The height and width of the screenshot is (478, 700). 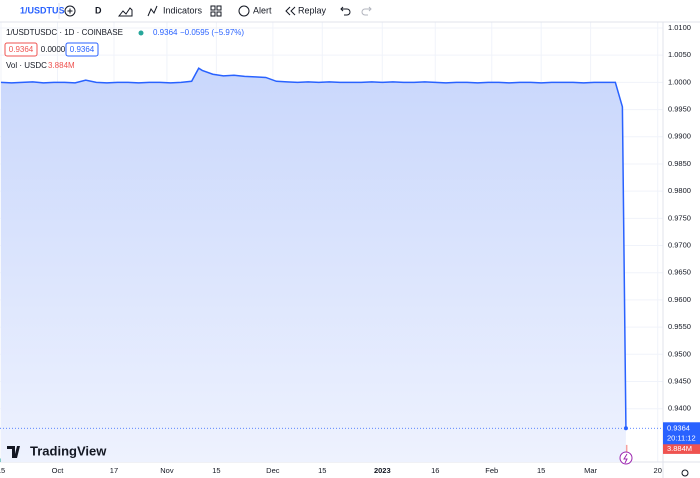 I want to click on flash-icon, so click(x=626, y=458).